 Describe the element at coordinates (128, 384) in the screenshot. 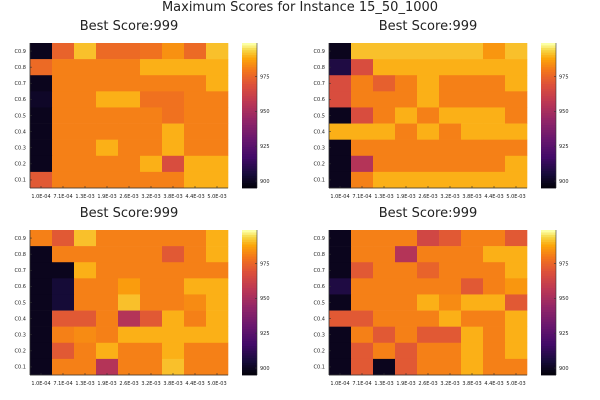

I see `x-tick-label: 2.6E-03` at that location.